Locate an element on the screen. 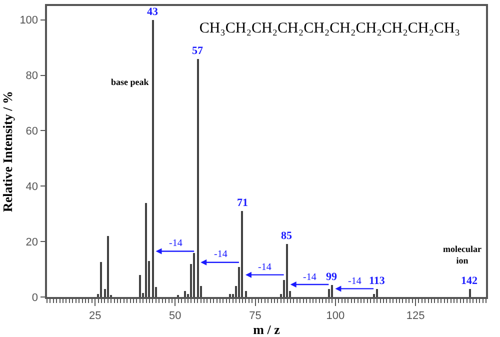 The width and height of the screenshot is (500, 337). x-tick-label: 25 is located at coordinates (95, 316).